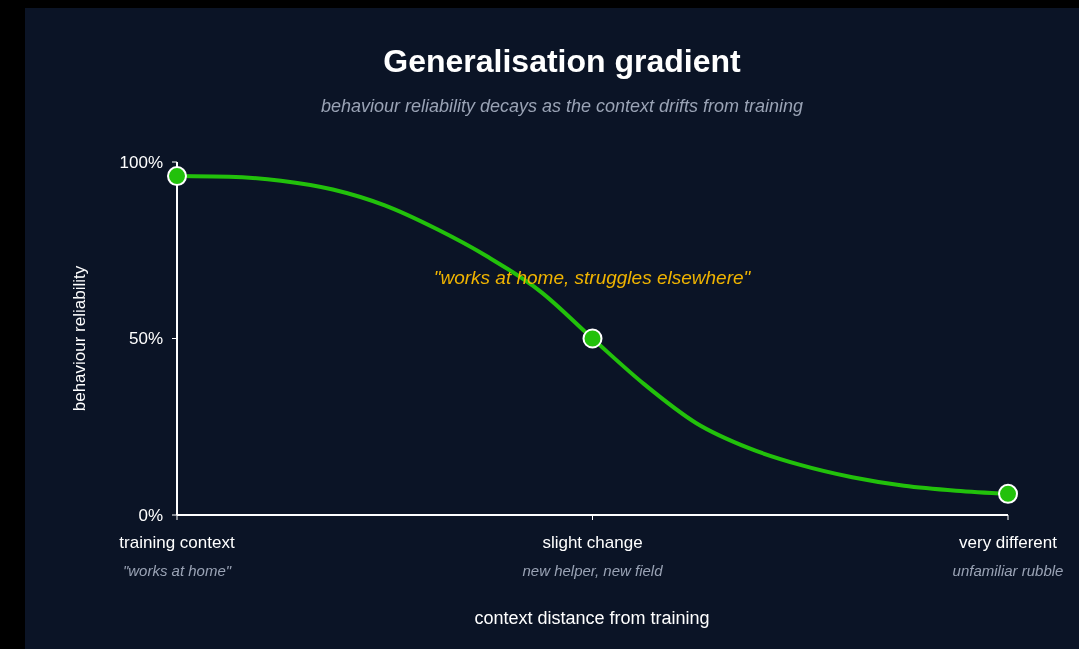  Describe the element at coordinates (150, 515) in the screenshot. I see `y-tick-label: 0%` at that location.